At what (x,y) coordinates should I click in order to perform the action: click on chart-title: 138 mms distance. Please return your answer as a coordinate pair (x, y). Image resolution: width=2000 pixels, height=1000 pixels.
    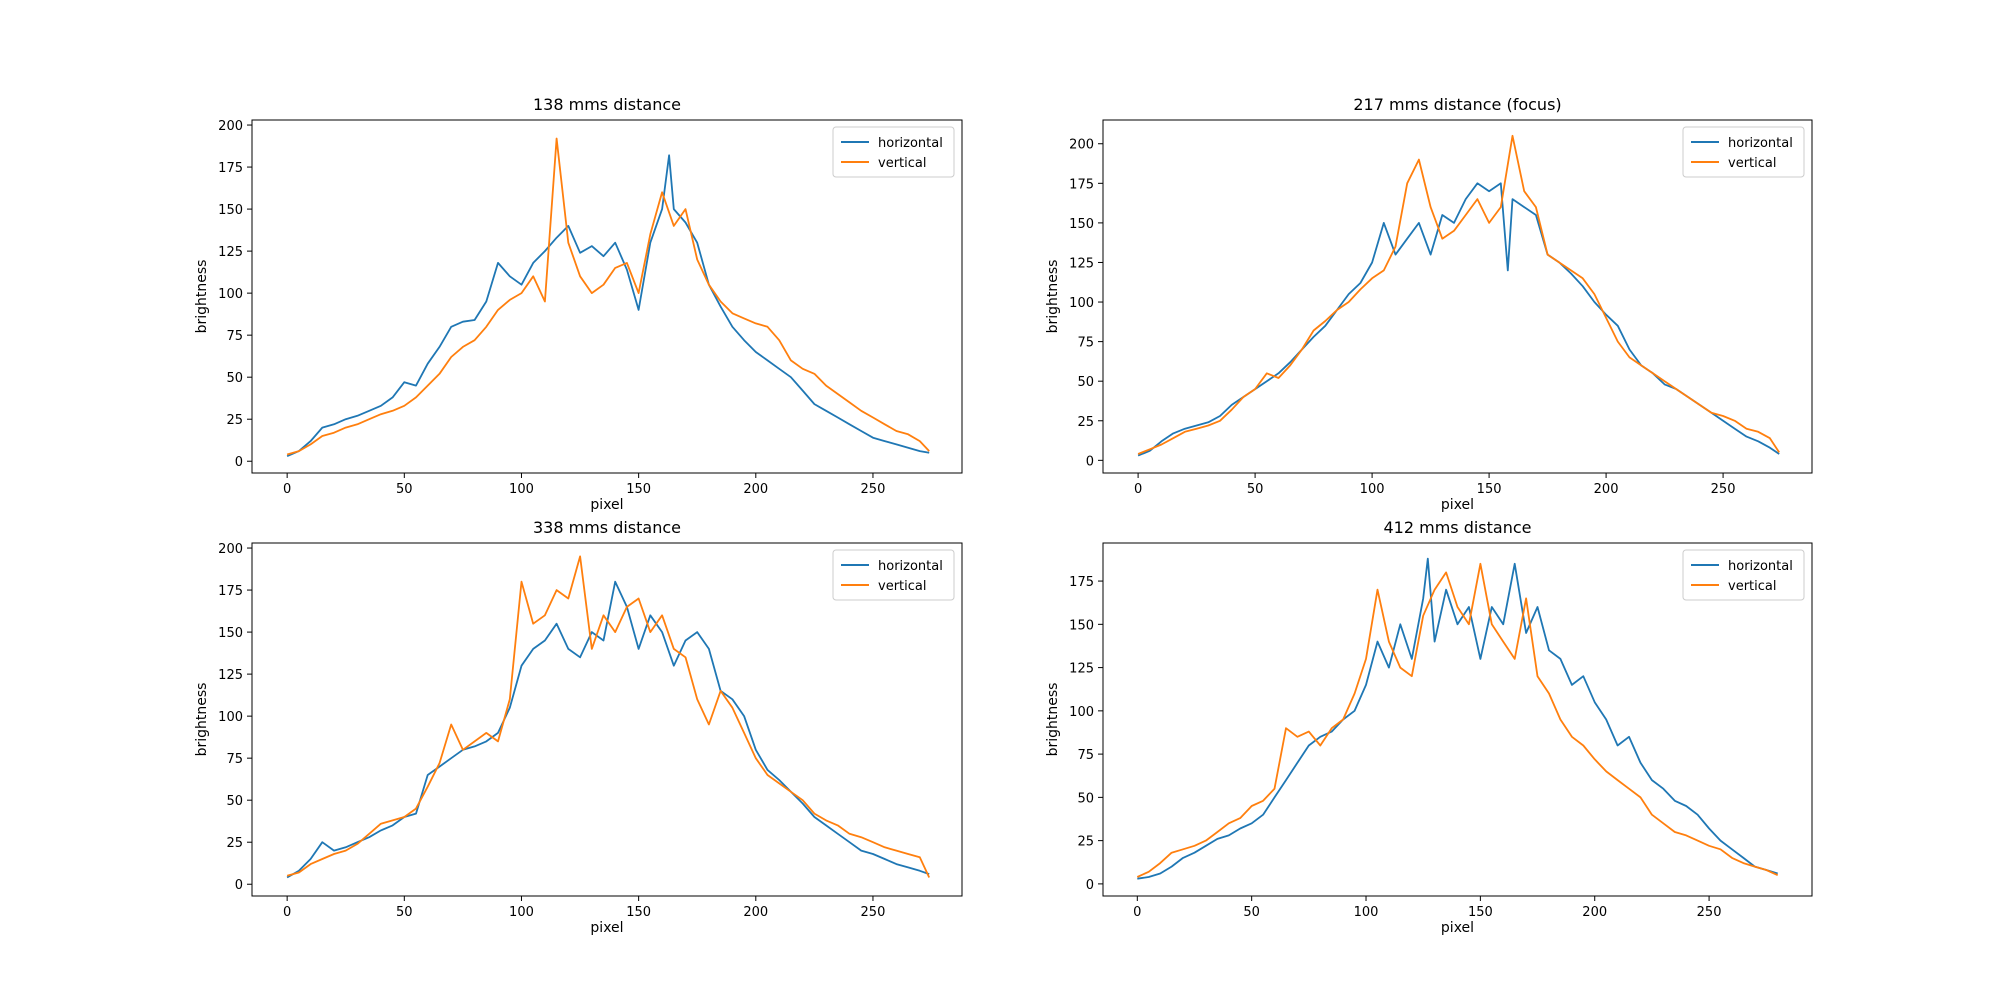
    Looking at the image, I should click on (607, 104).